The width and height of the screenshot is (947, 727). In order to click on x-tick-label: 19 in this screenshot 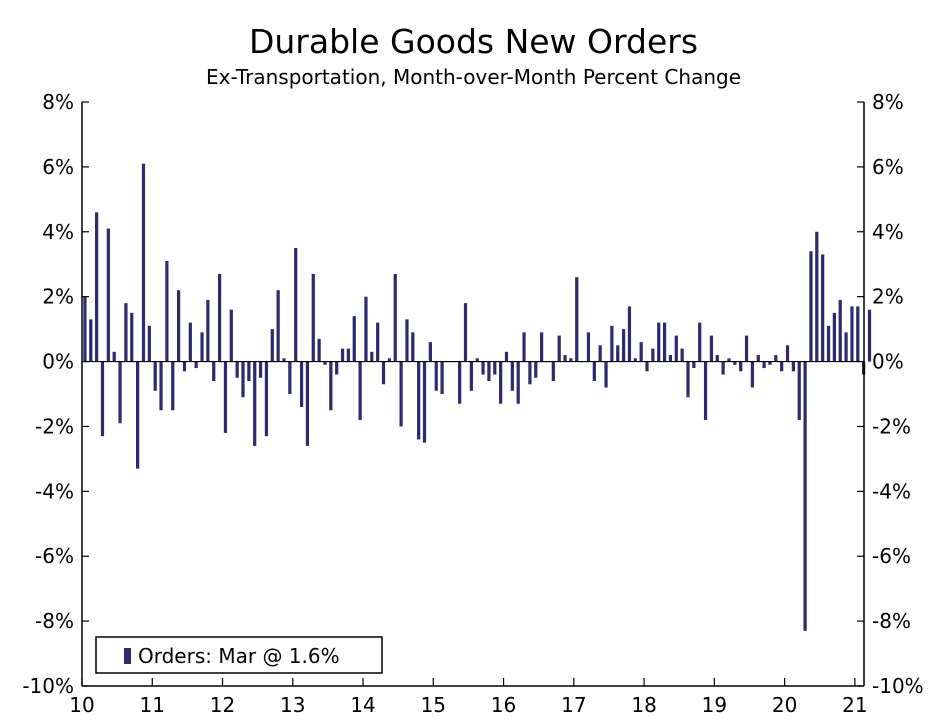, I will do `click(714, 705)`.